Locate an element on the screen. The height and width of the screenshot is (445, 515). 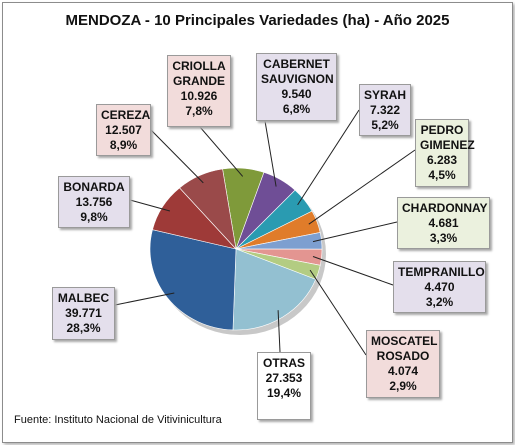
slice-label-value: 12.507 is located at coordinates (123, 130).